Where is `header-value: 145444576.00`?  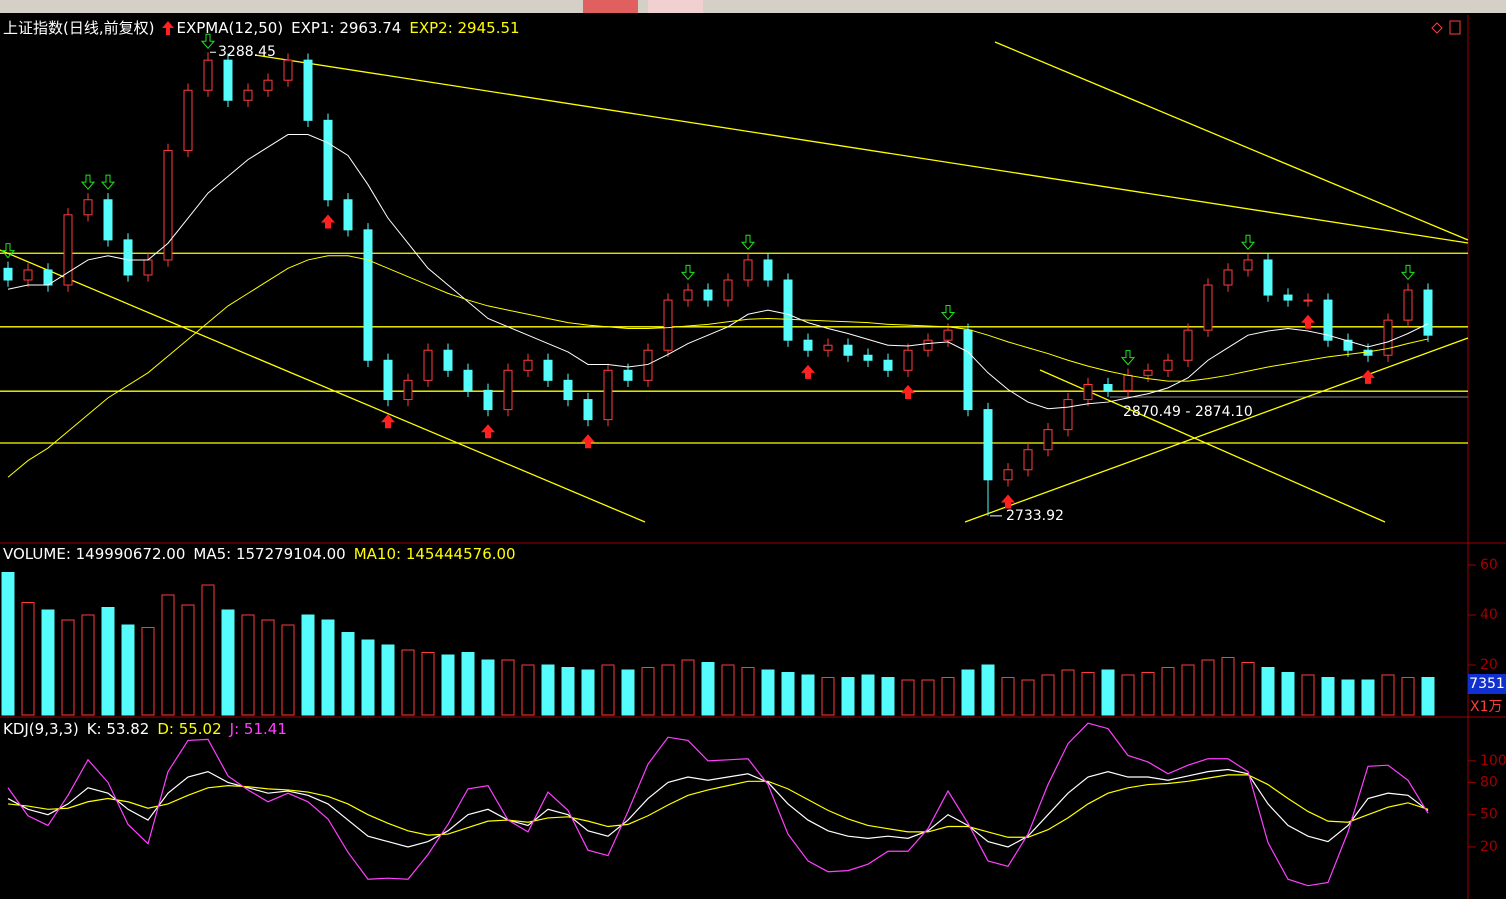
header-value: 145444576.00 is located at coordinates (460, 554).